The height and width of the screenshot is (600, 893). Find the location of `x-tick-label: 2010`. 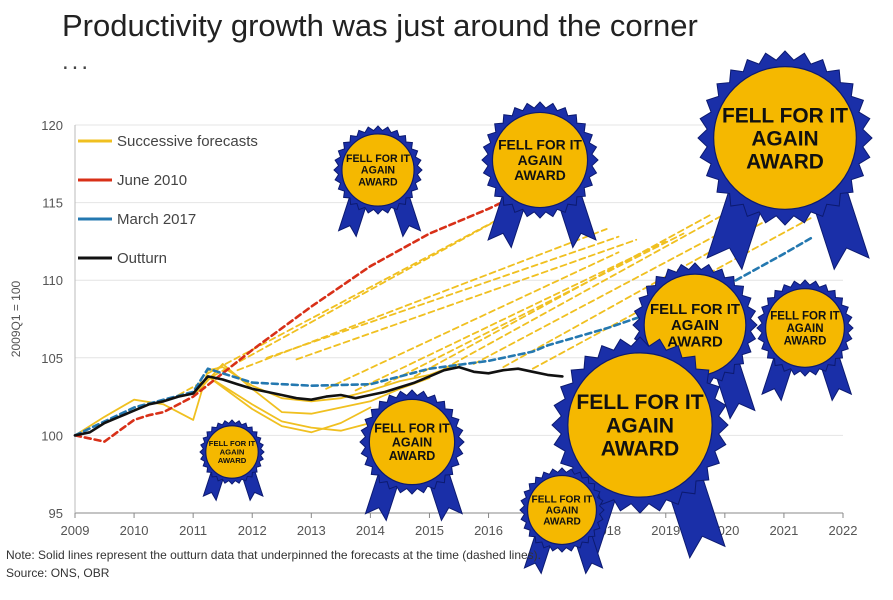

x-tick-label: 2010 is located at coordinates (134, 530).